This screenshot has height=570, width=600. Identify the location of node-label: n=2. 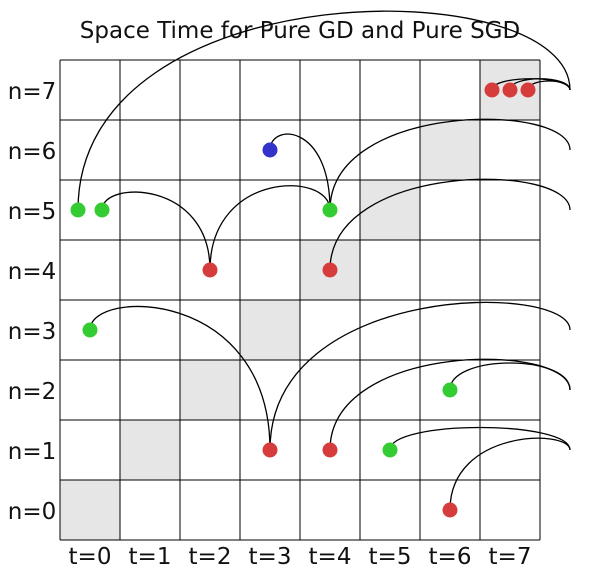
(32, 392).